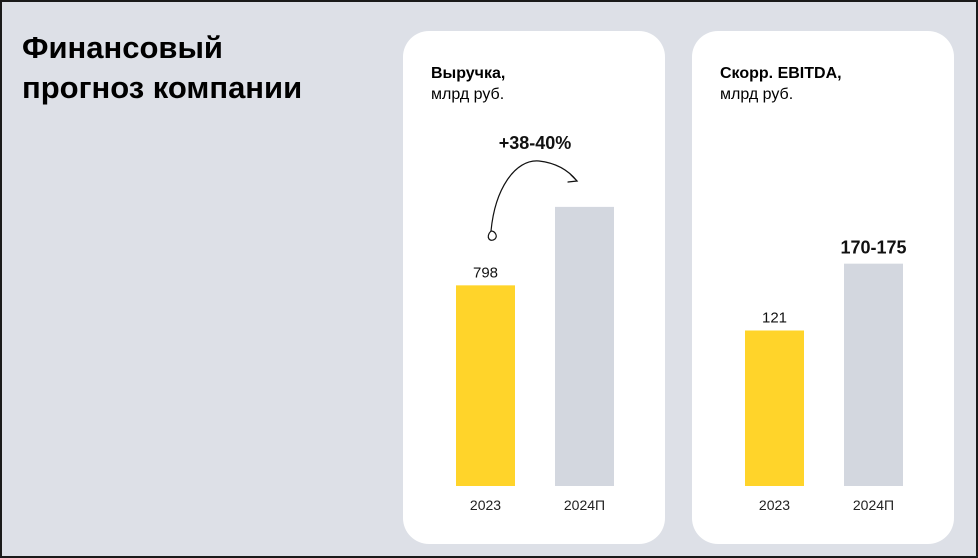 This screenshot has width=978, height=558. I want to click on ebitda-category-label: 2023, so click(774, 505).